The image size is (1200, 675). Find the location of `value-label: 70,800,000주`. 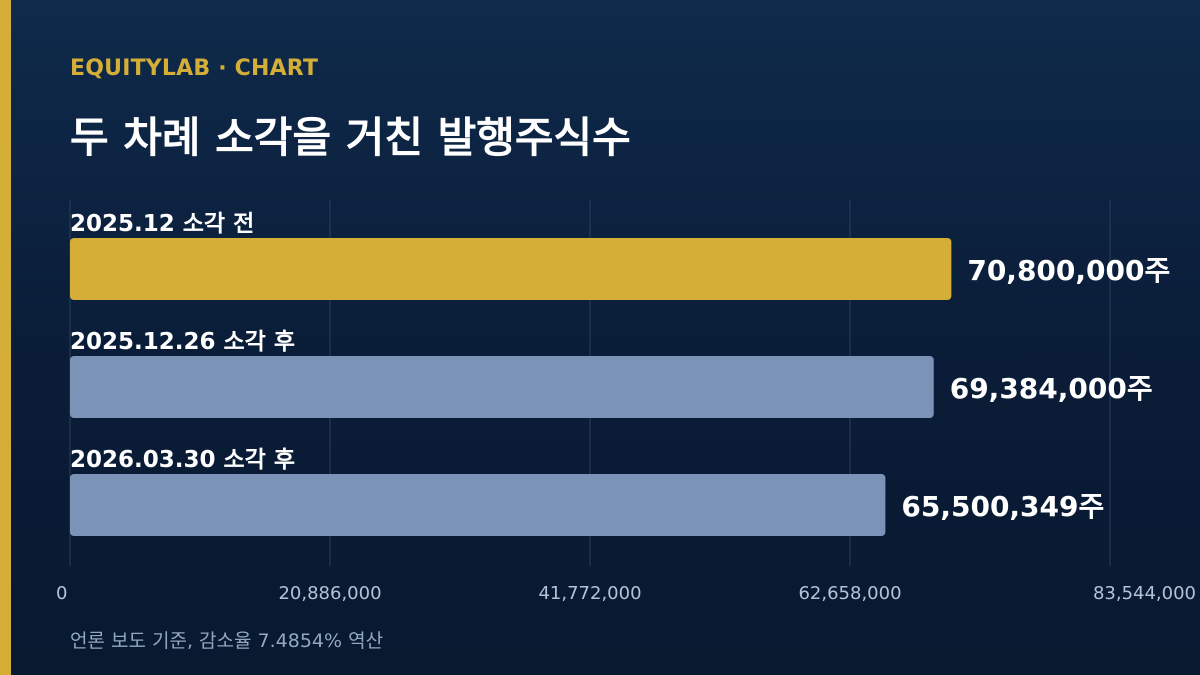

value-label: 70,800,000주 is located at coordinates (1068, 270).